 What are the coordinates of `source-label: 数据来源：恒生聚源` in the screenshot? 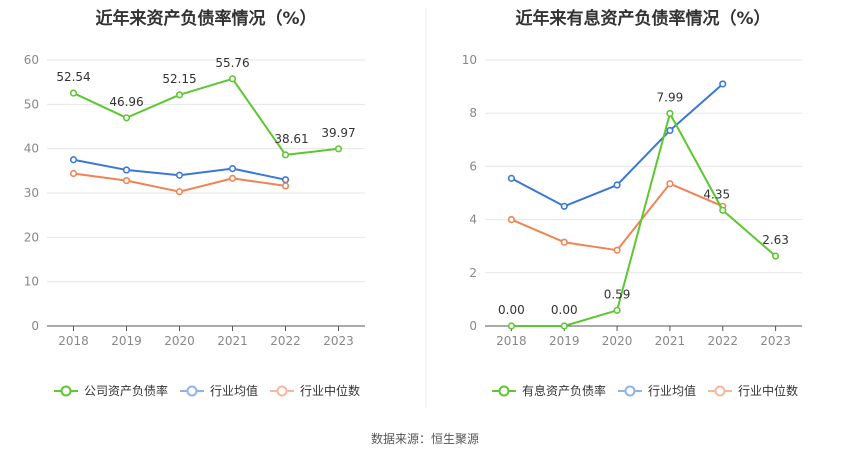 It's located at (425, 438).